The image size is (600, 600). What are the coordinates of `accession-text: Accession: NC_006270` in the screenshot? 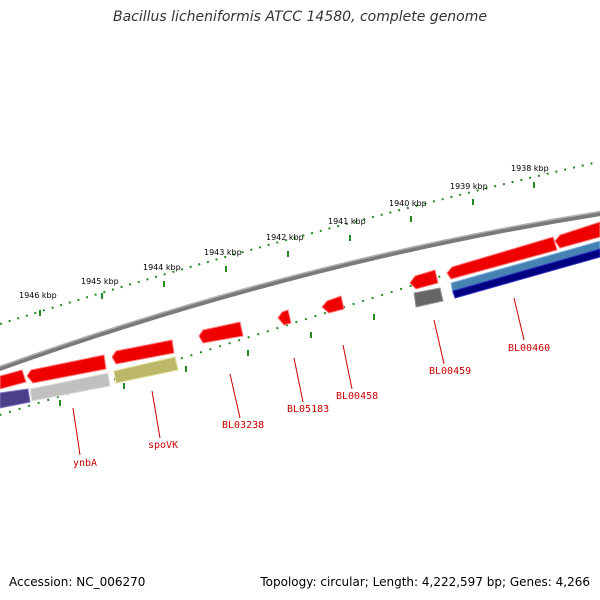 It's located at (77, 582).